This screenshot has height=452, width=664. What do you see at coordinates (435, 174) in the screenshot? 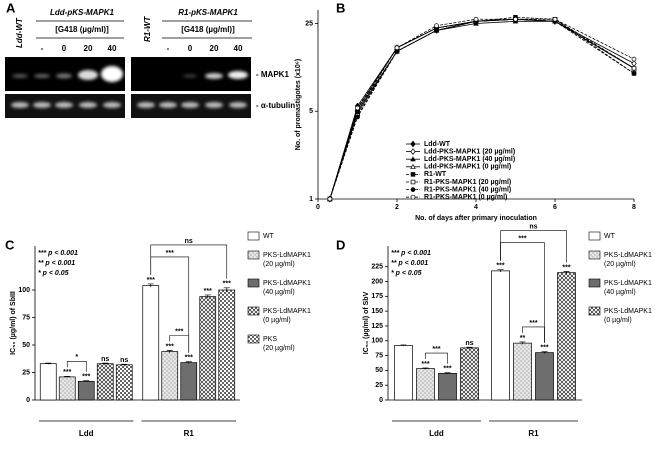
I see `legend-label: R1-WT` at bounding box center [435, 174].